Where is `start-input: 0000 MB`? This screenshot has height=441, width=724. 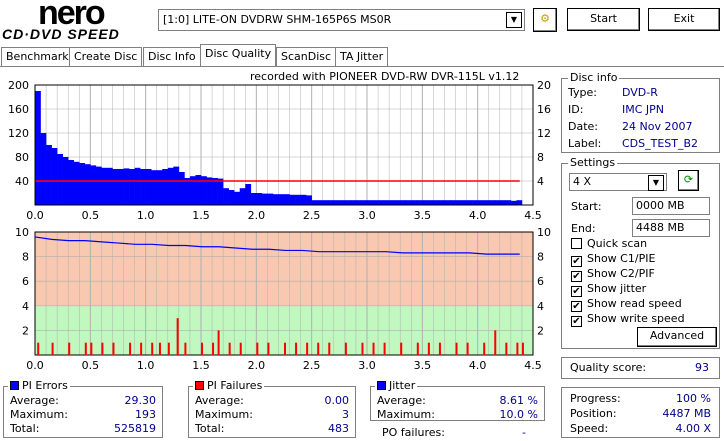
start-input: 0000 MB is located at coordinates (671, 206).